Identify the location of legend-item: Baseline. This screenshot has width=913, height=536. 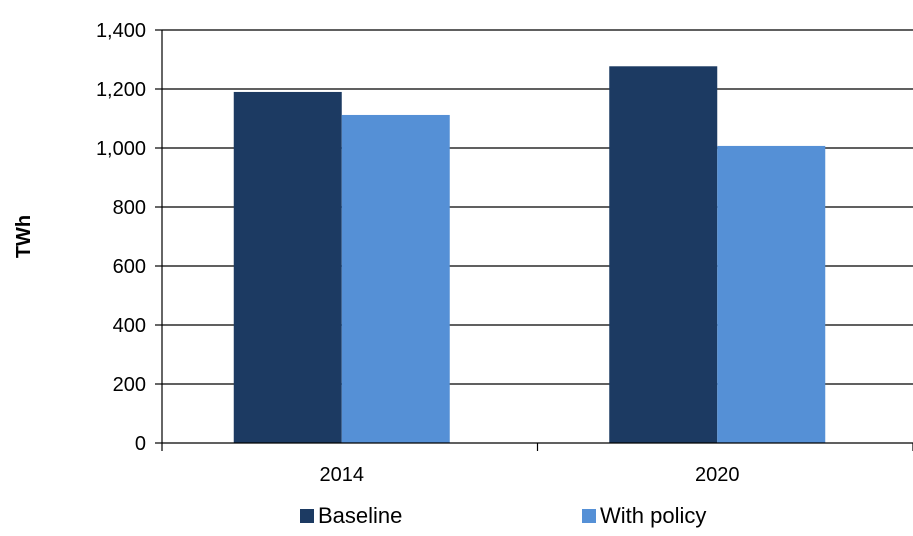
(351, 515).